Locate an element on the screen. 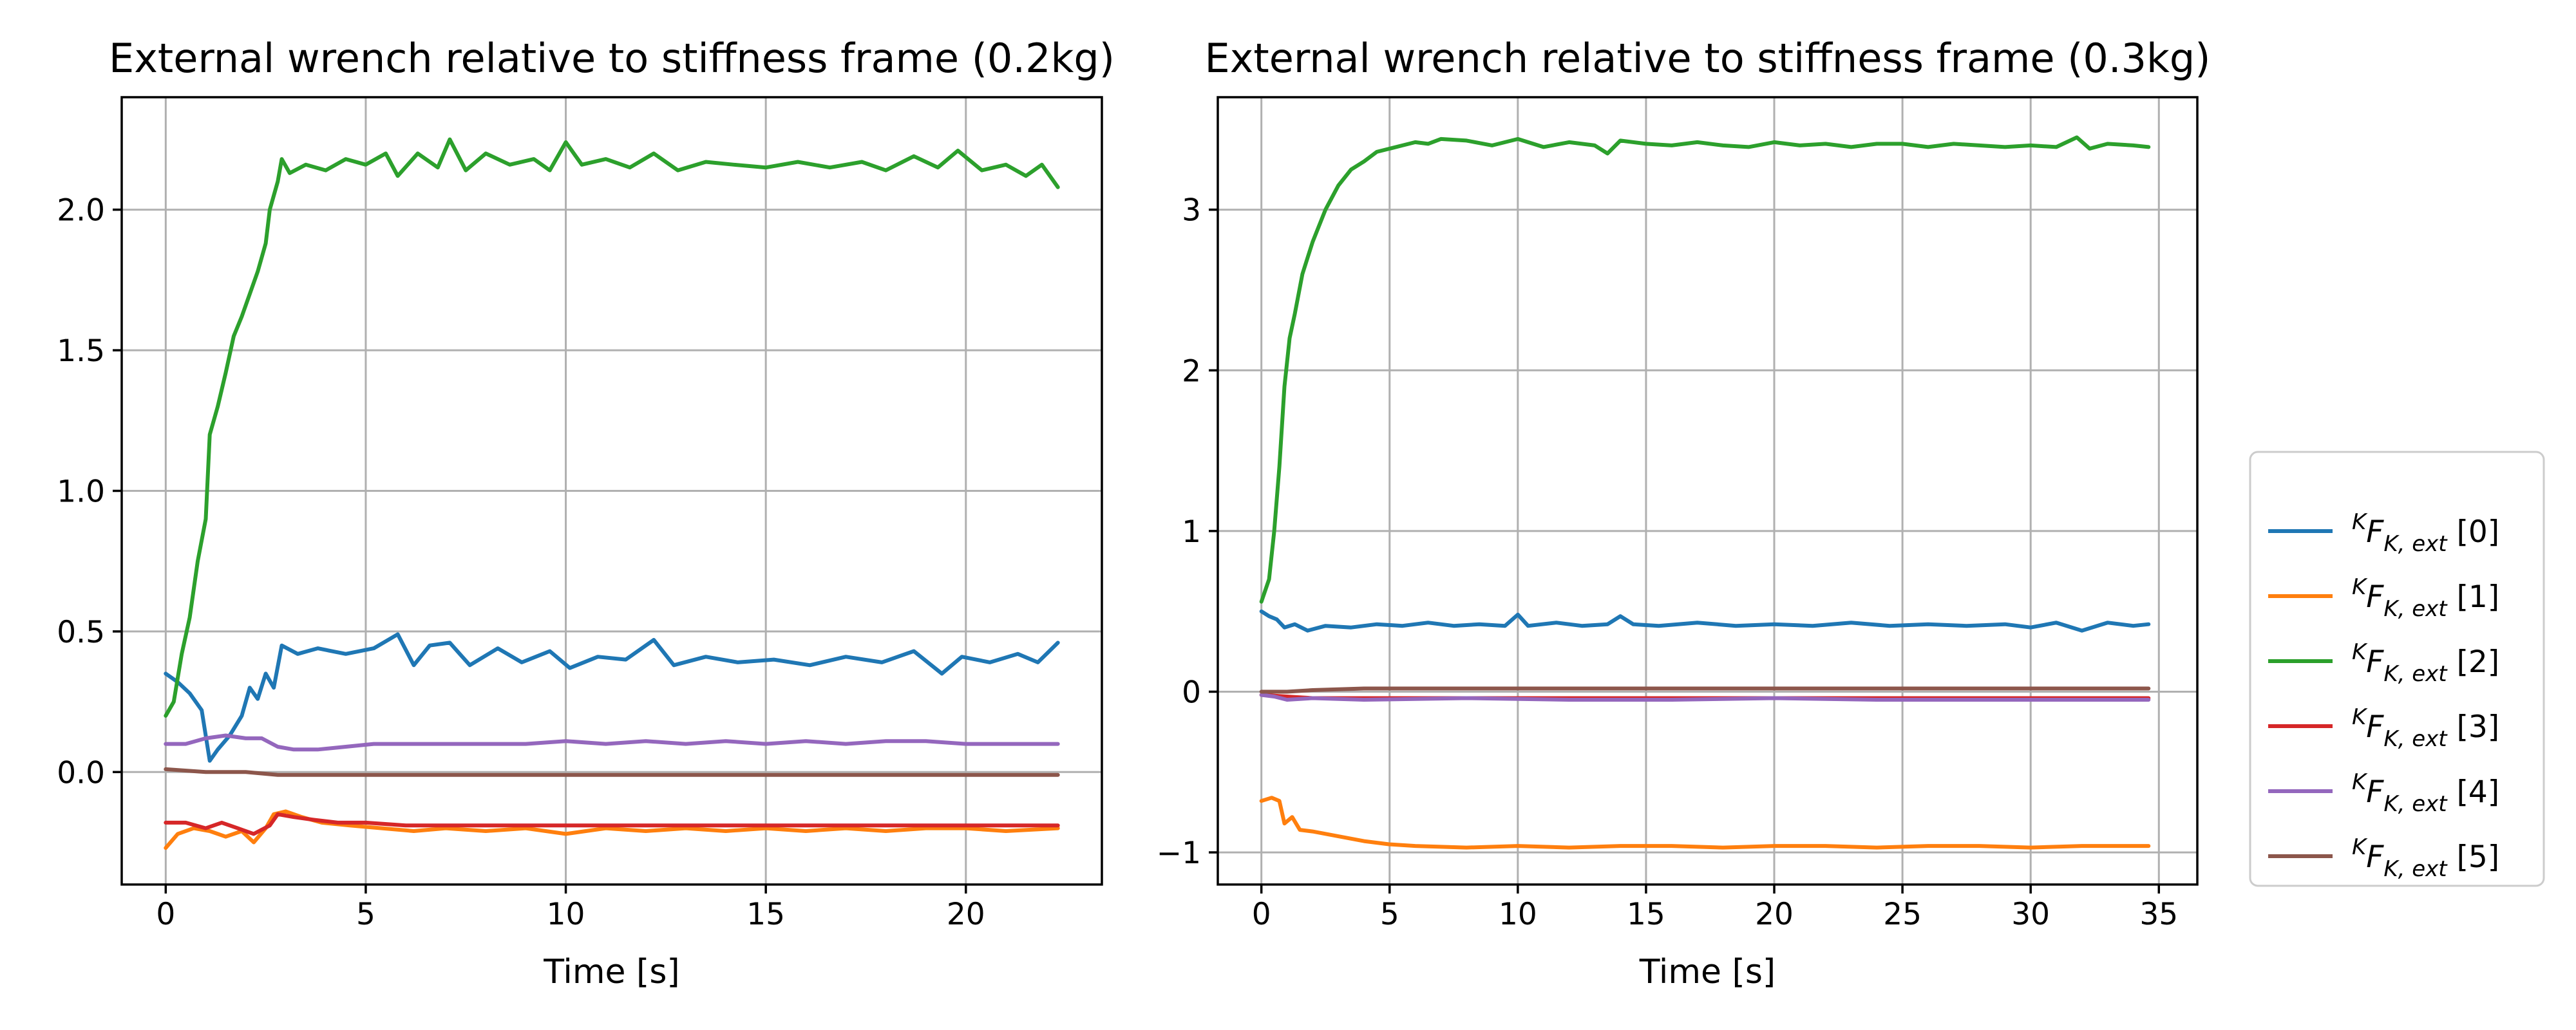  y-tick-label: 1.0 is located at coordinates (81, 492).